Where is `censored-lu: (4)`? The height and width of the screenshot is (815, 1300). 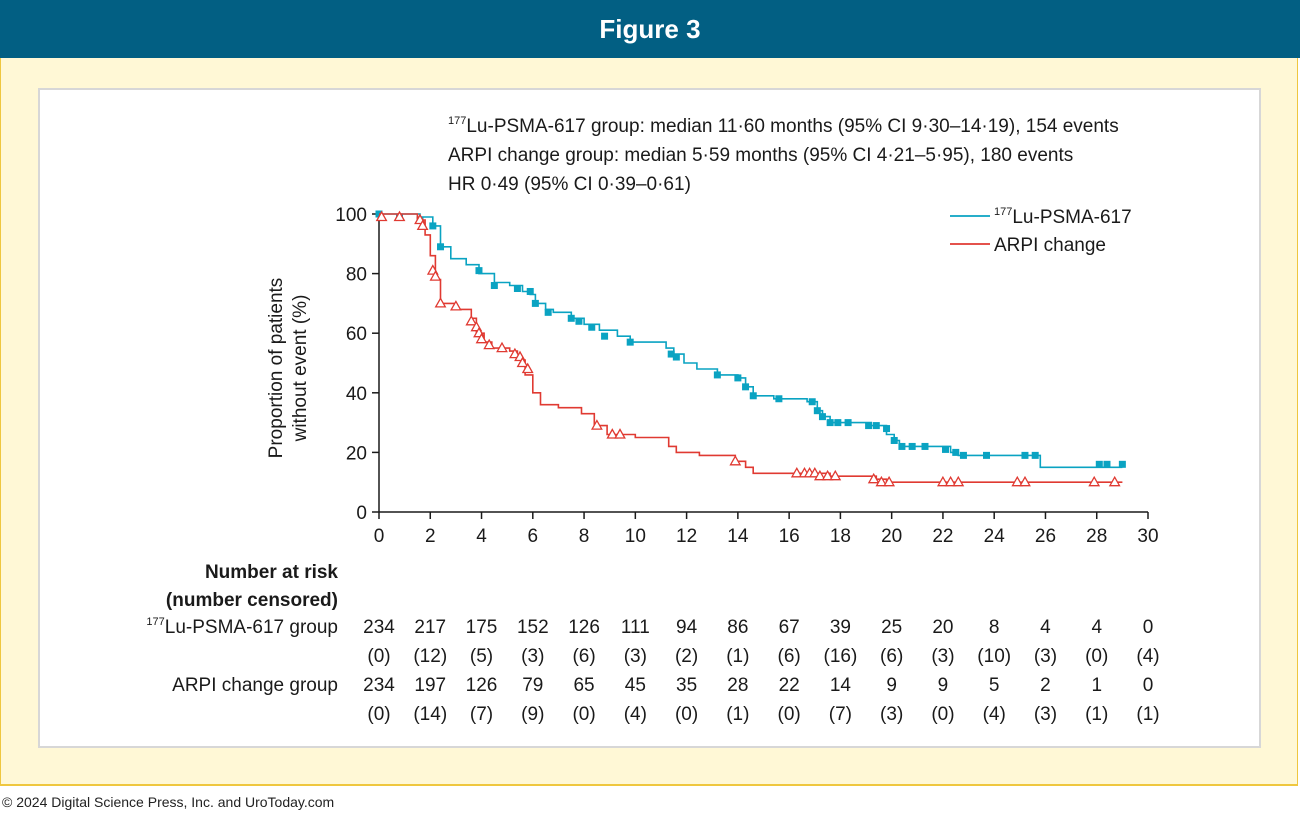
censored-lu: (4) is located at coordinates (1147, 656).